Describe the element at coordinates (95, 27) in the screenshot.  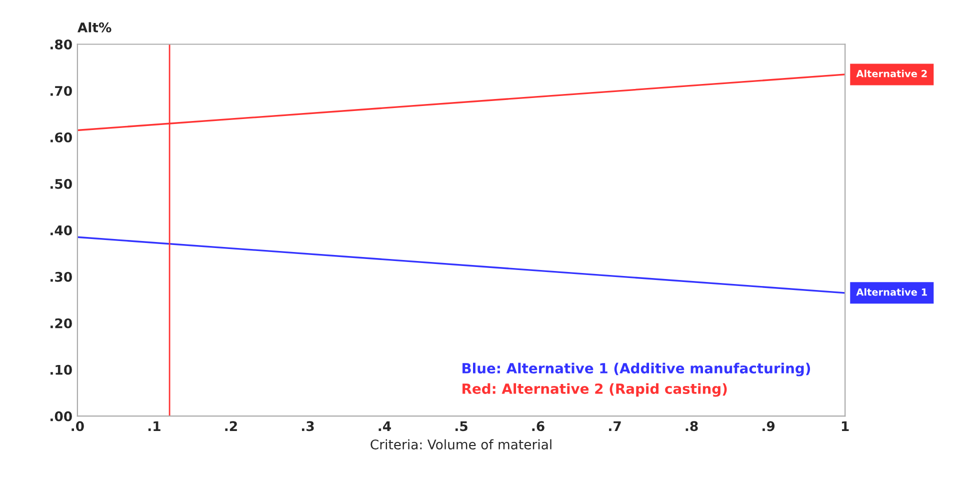
I see `y-axis-title: Alt%` at that location.